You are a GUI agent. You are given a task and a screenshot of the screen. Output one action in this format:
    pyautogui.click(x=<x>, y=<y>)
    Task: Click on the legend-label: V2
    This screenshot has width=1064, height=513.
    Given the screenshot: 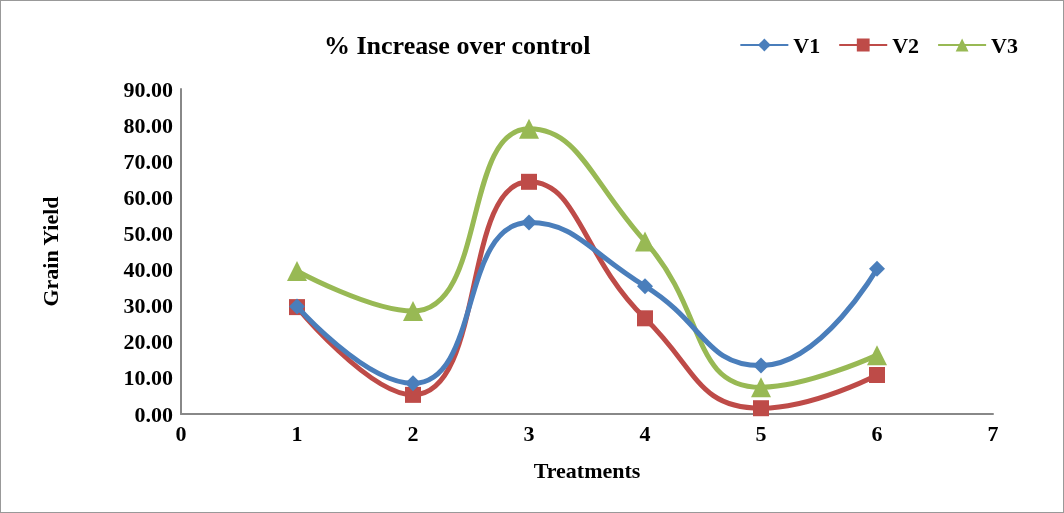 What is the action you would take?
    pyautogui.click(x=906, y=45)
    